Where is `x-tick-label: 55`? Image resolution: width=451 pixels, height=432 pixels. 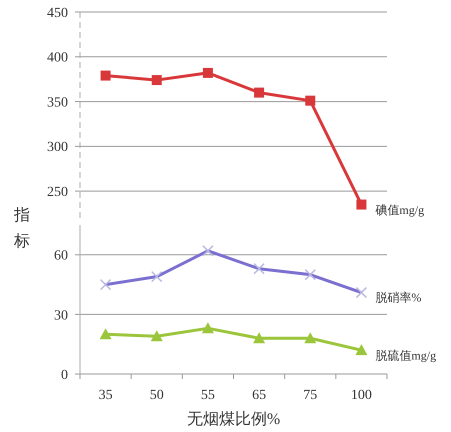
x-tick-label: 55 is located at coordinates (207, 395).